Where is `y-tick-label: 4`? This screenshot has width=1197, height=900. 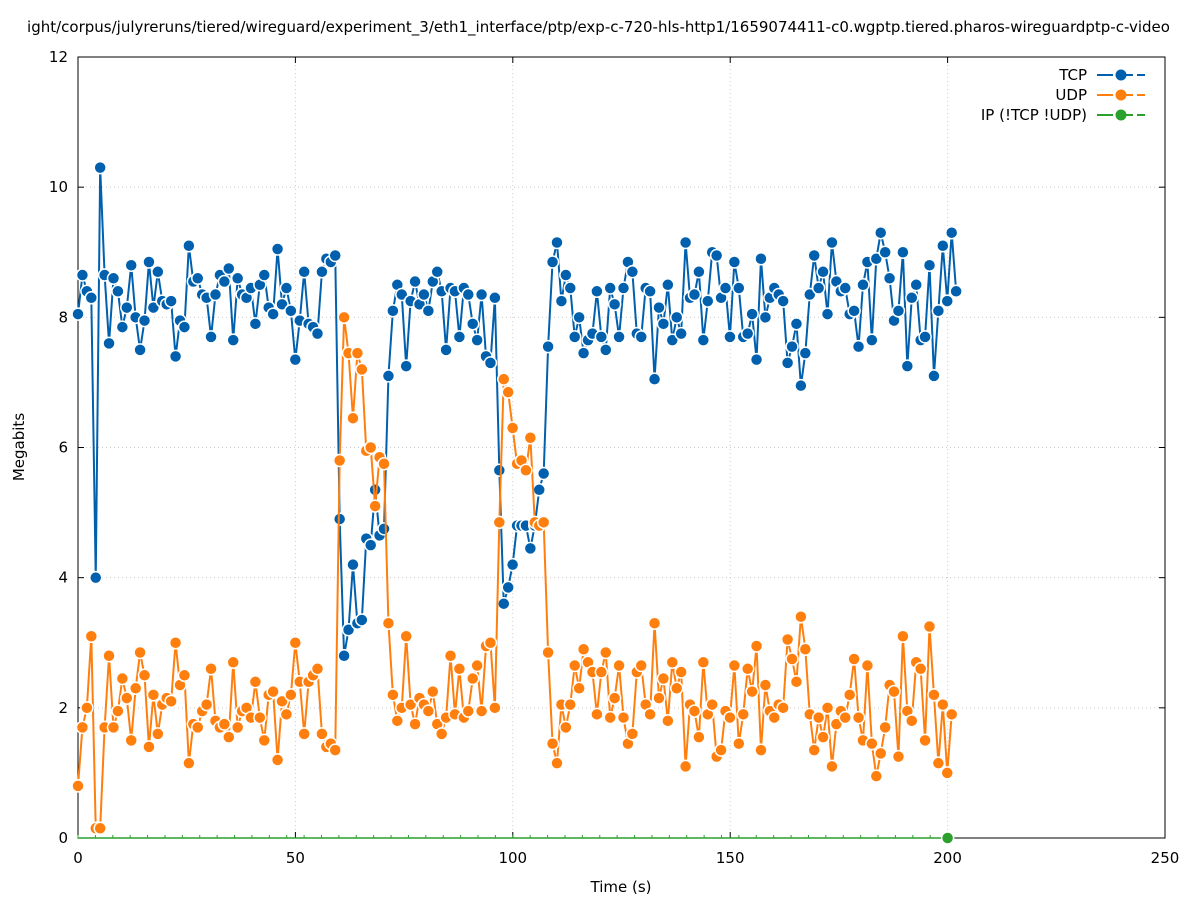 y-tick-label: 4 is located at coordinates (63, 578).